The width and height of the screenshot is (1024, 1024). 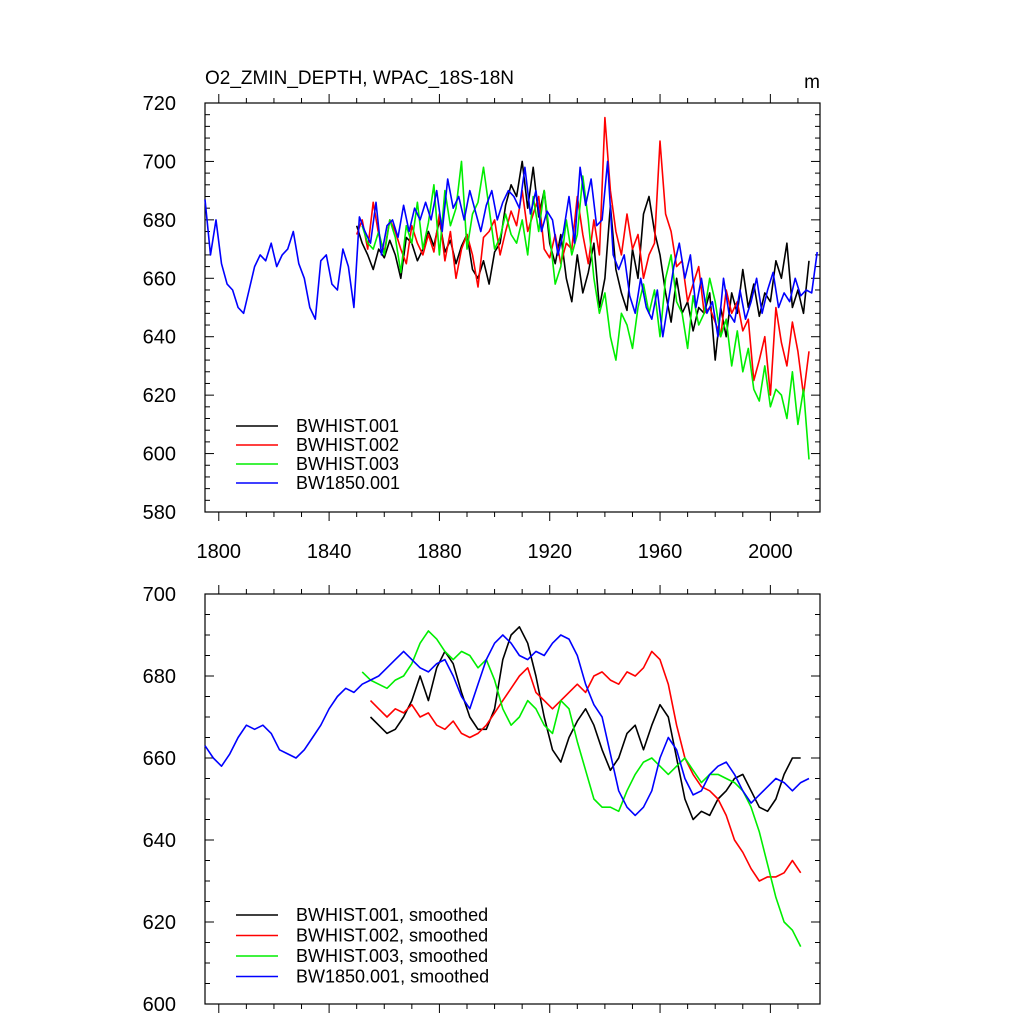 What do you see at coordinates (812, 82) in the screenshot?
I see `units-label: m` at bounding box center [812, 82].